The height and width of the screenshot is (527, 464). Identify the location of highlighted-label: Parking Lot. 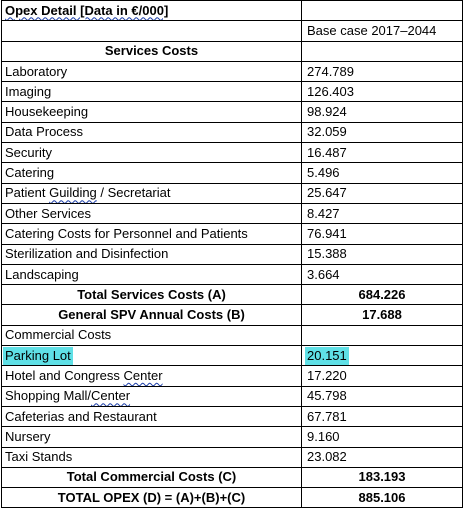
(38, 355).